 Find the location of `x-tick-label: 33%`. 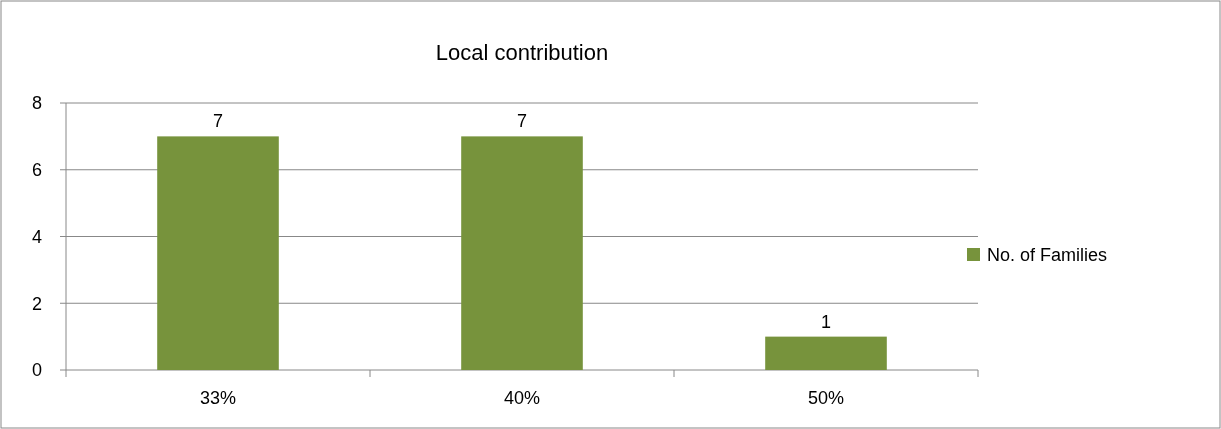

x-tick-label: 33% is located at coordinates (218, 398).